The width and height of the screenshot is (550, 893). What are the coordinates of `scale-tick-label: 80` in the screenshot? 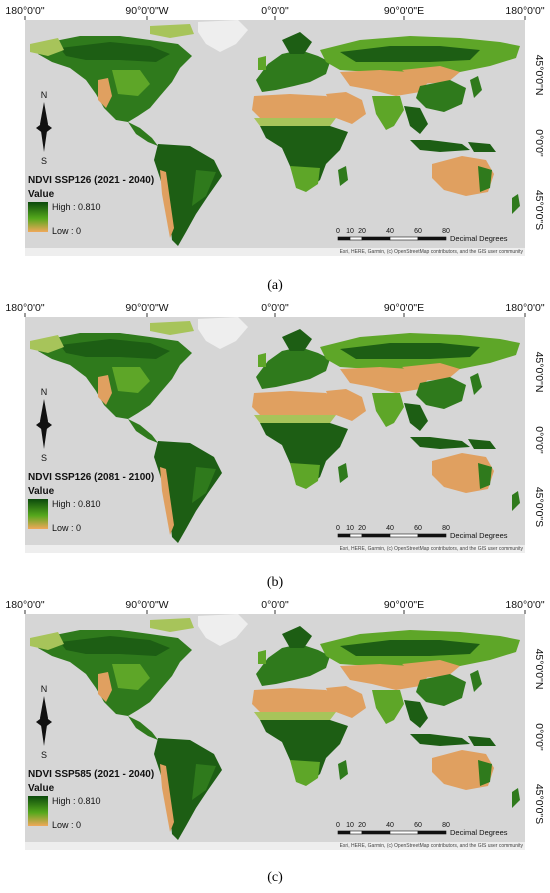 It's located at (446, 825).